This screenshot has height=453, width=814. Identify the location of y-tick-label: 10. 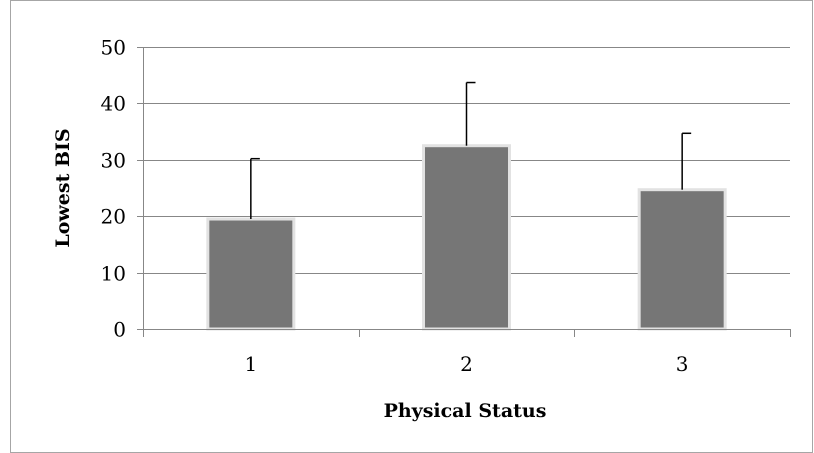
(113, 274).